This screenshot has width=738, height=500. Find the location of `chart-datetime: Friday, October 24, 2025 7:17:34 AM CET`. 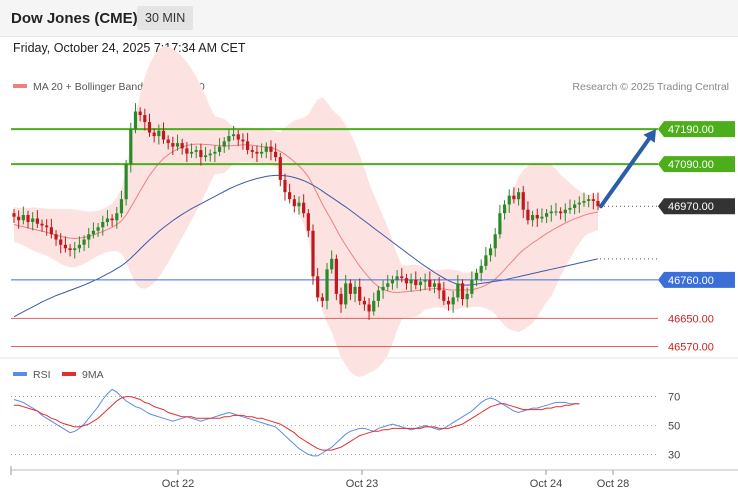

chart-datetime: Friday, October 24, 2025 7:17:34 AM CET is located at coordinates (129, 48).